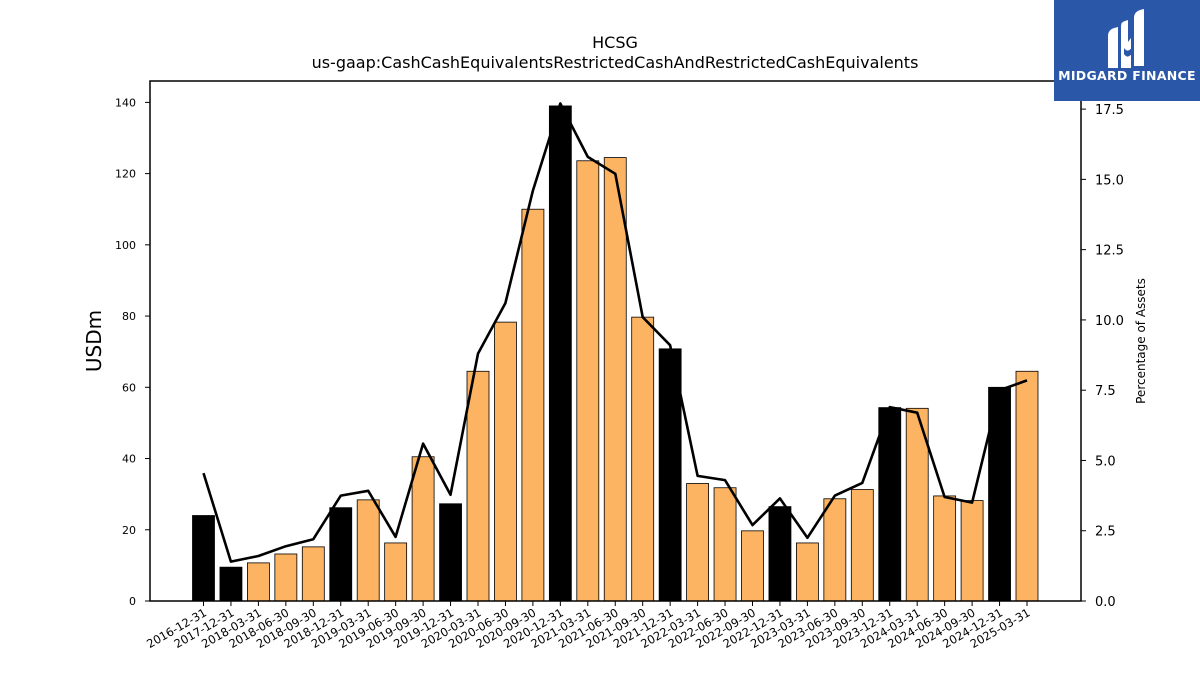  I want to click on y-tick-label: 60, so click(129, 387).